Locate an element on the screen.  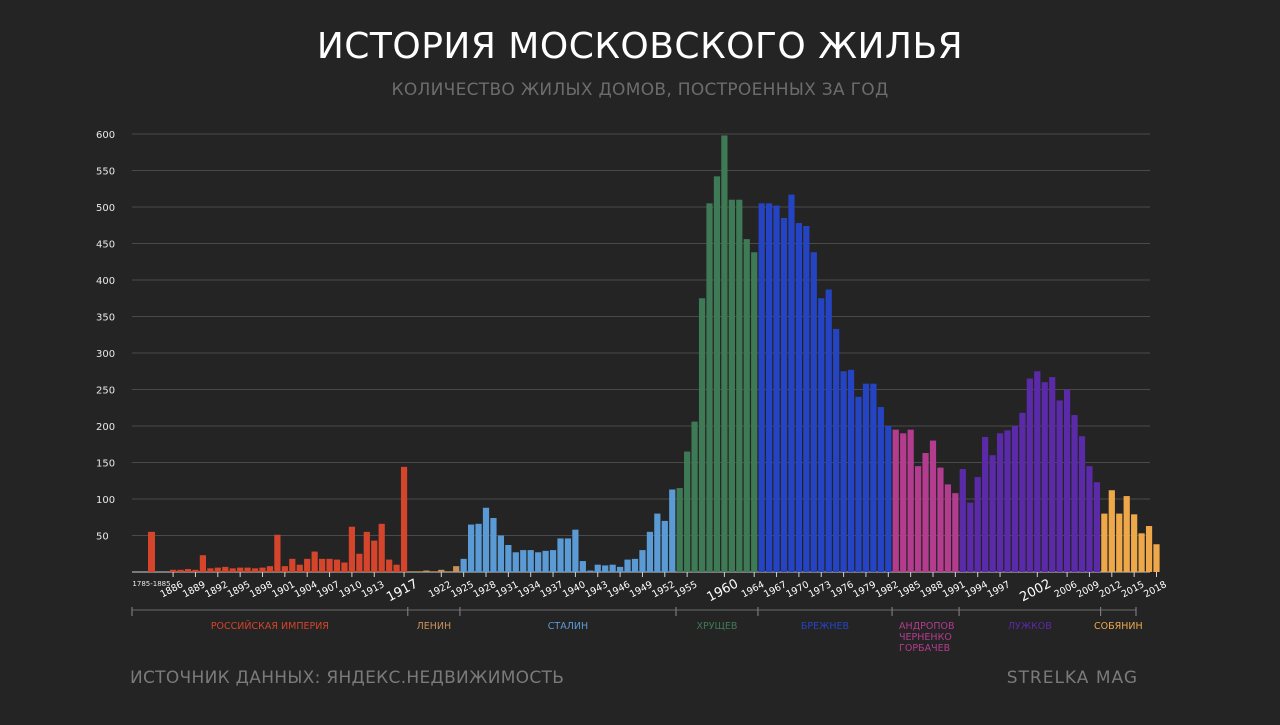
bar-1984 is located at coordinates (903, 502).